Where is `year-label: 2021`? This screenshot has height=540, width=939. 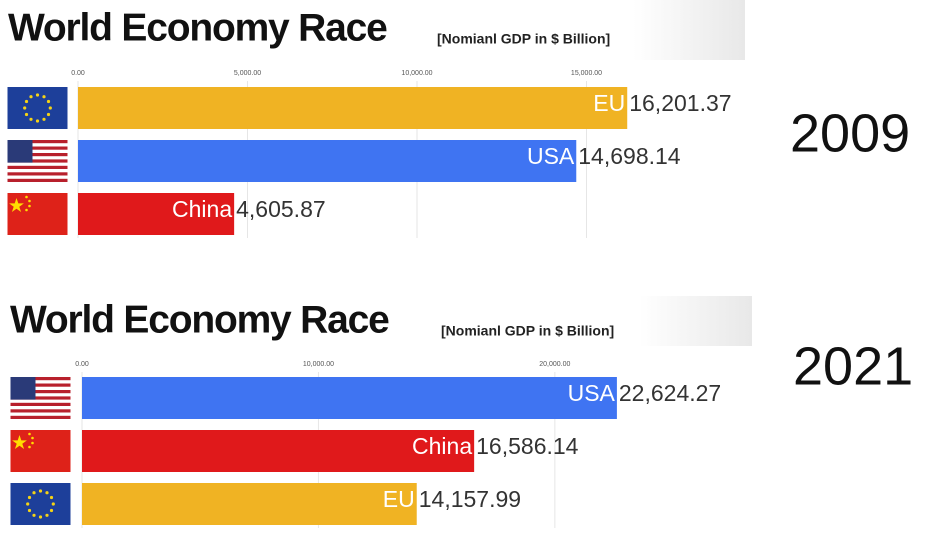 year-label: 2021 is located at coordinates (853, 366).